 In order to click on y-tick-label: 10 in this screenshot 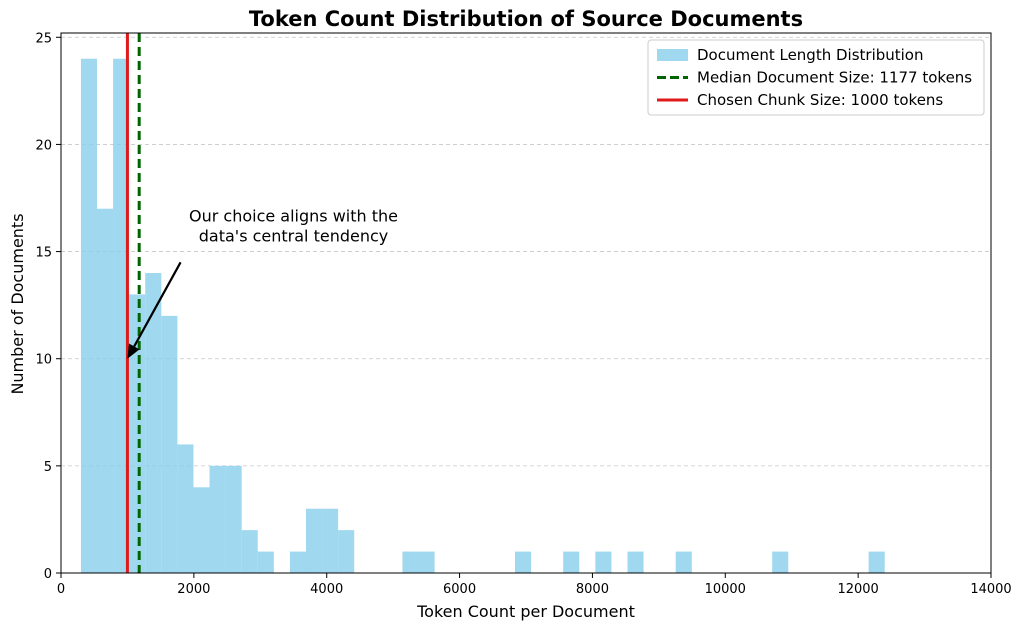, I will do `click(43, 360)`.